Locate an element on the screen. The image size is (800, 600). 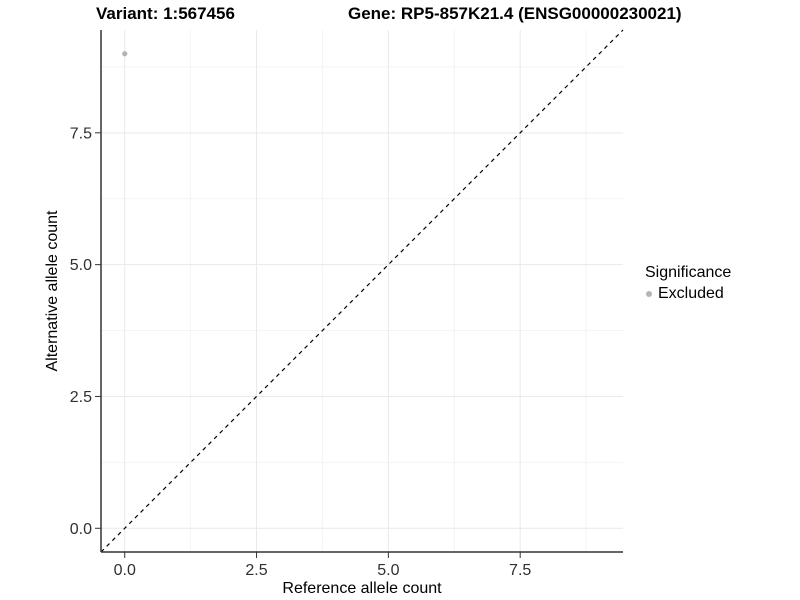
plot-title-gene: Gene: RP5-857K21.4 (ENSG00000230021) is located at coordinates (515, 13).